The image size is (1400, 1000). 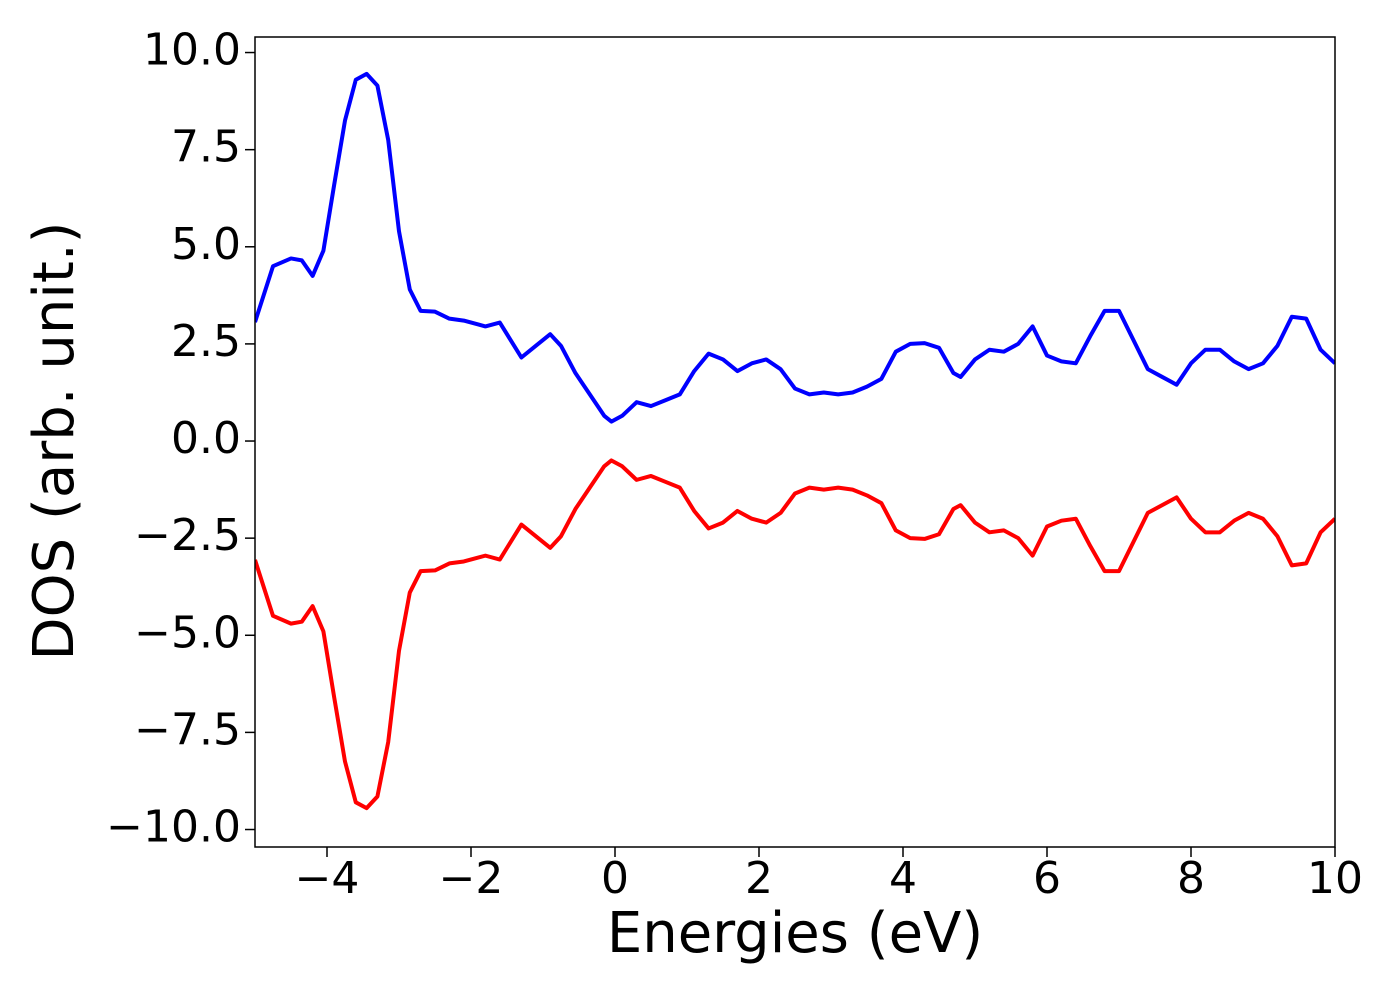 What do you see at coordinates (327, 878) in the screenshot?
I see `x-tick-label: −4` at bounding box center [327, 878].